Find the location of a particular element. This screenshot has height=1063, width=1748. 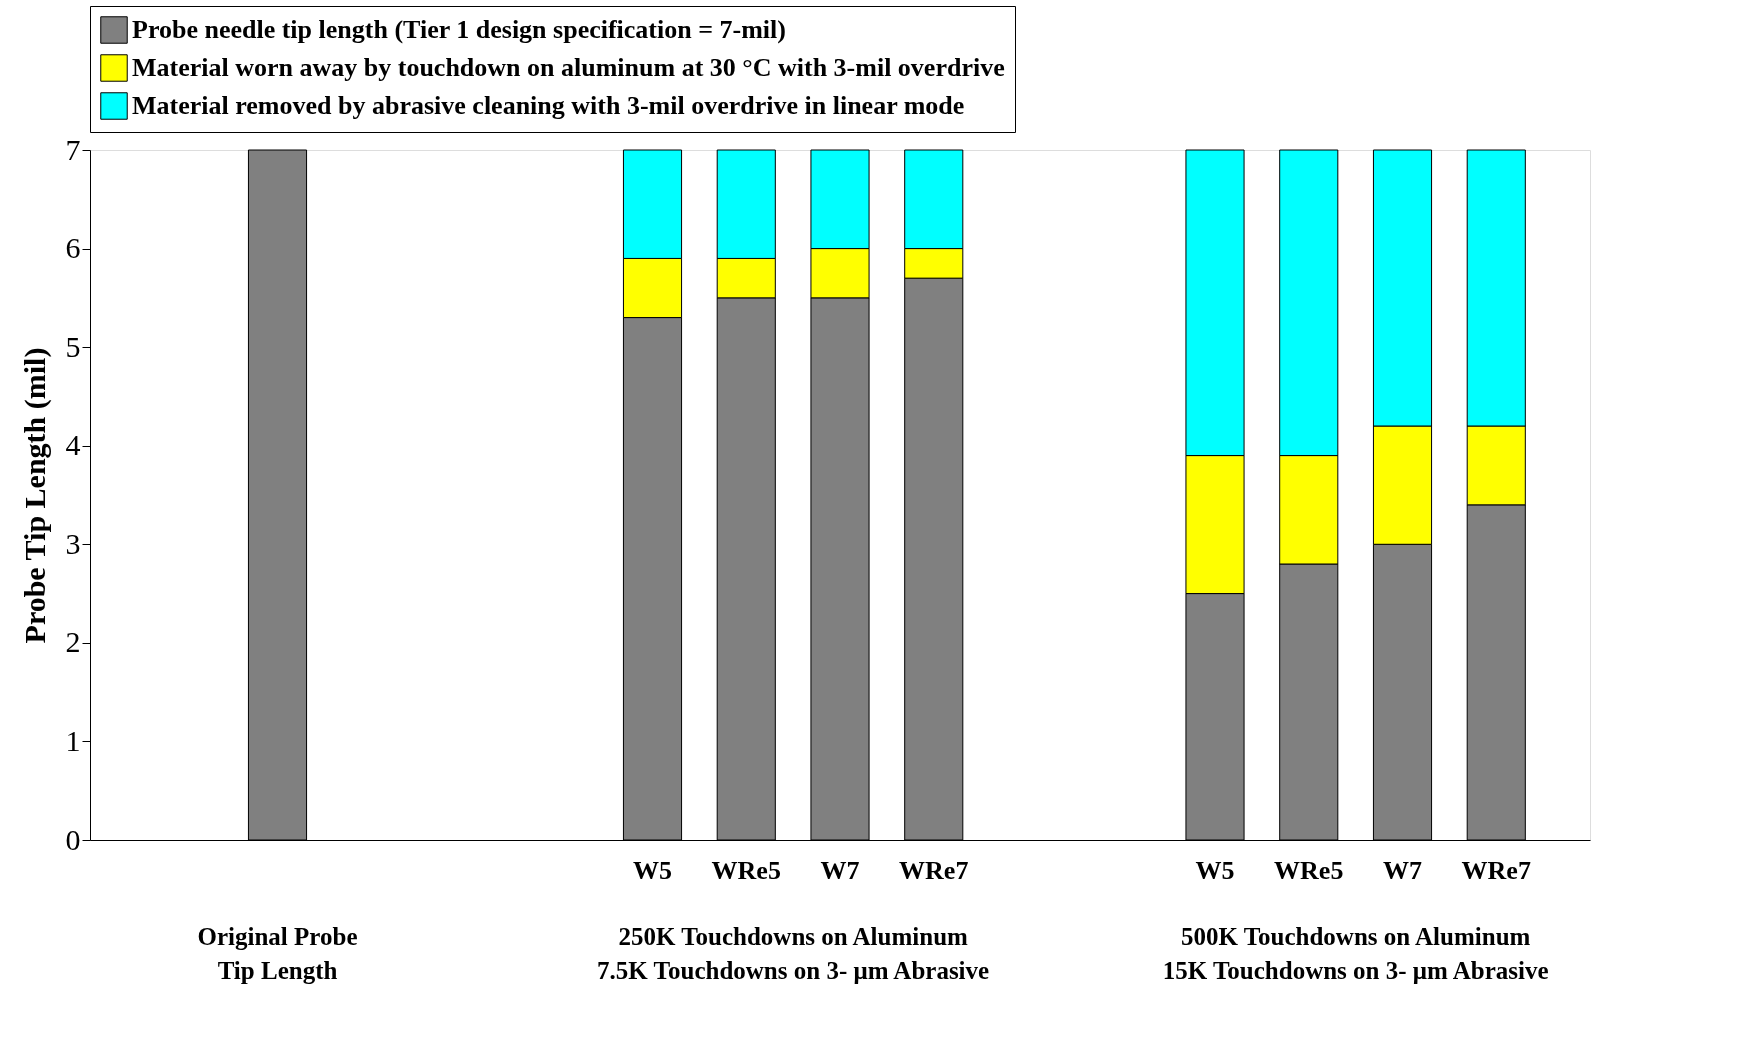

y-tick-label: 2 is located at coordinates (73, 642).